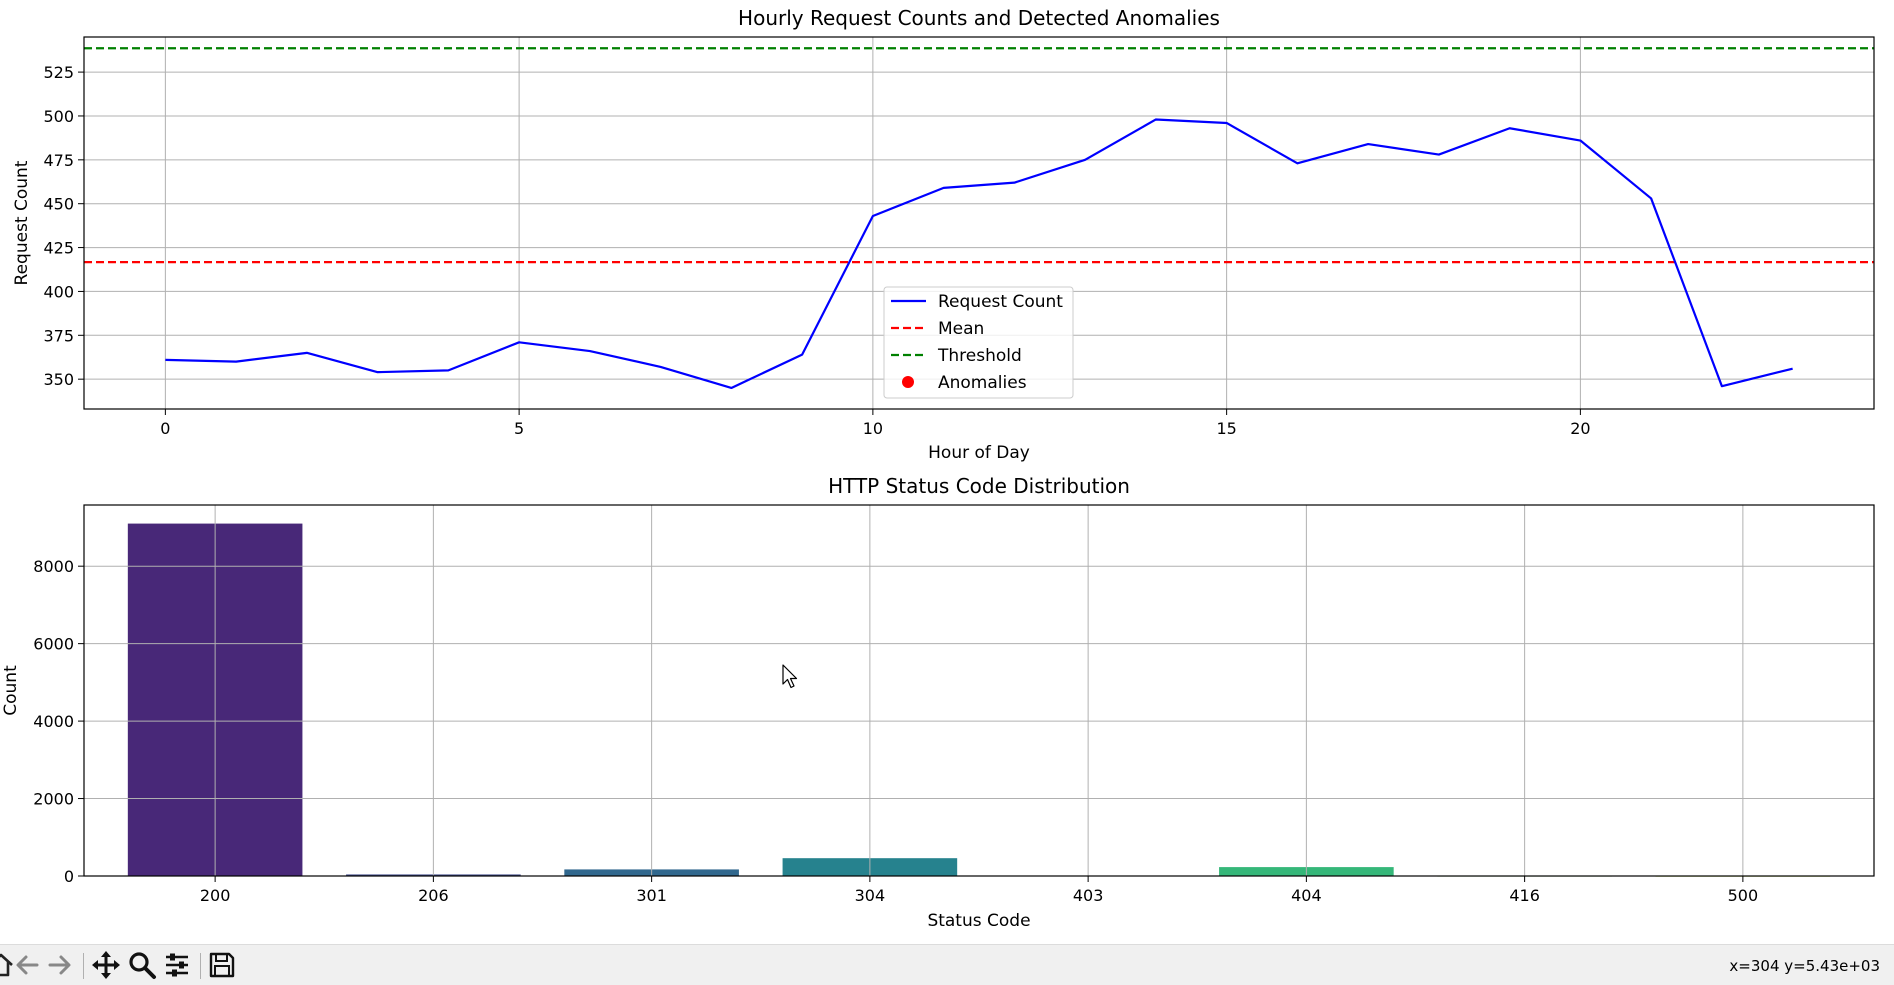  What do you see at coordinates (58, 291) in the screenshot?
I see `tick-label-y: 400` at bounding box center [58, 291].